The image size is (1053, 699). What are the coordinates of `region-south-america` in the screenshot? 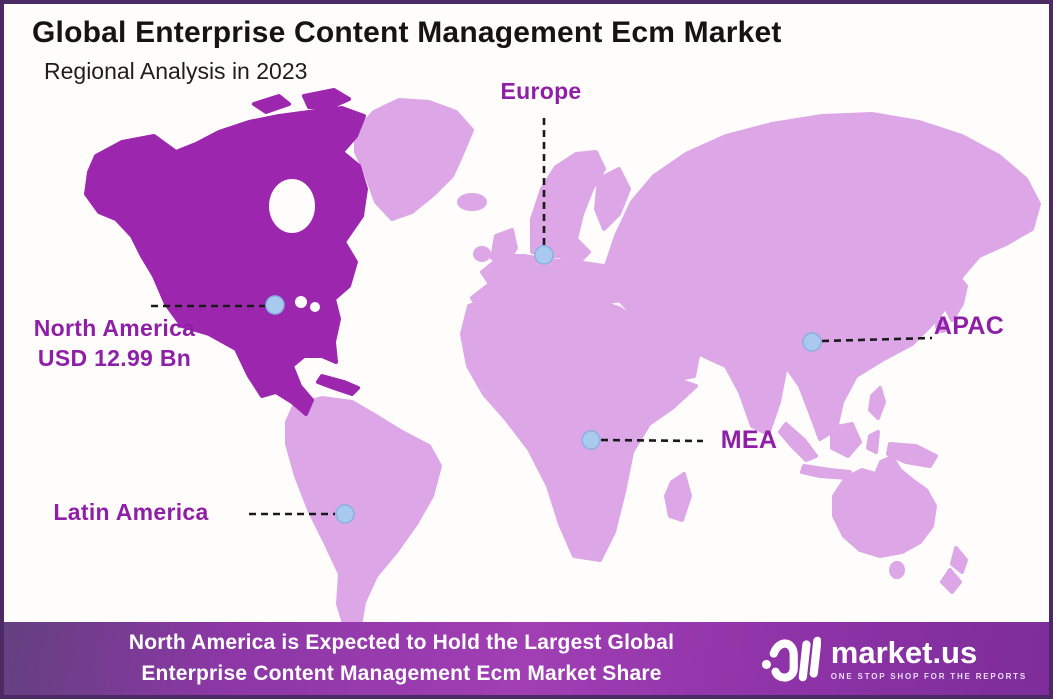 It's located at (363, 514).